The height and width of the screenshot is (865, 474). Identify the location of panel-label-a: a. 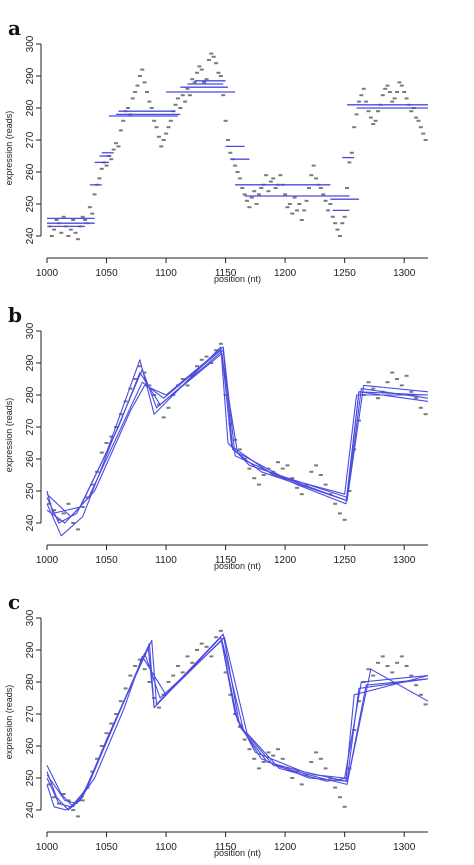
(14, 28).